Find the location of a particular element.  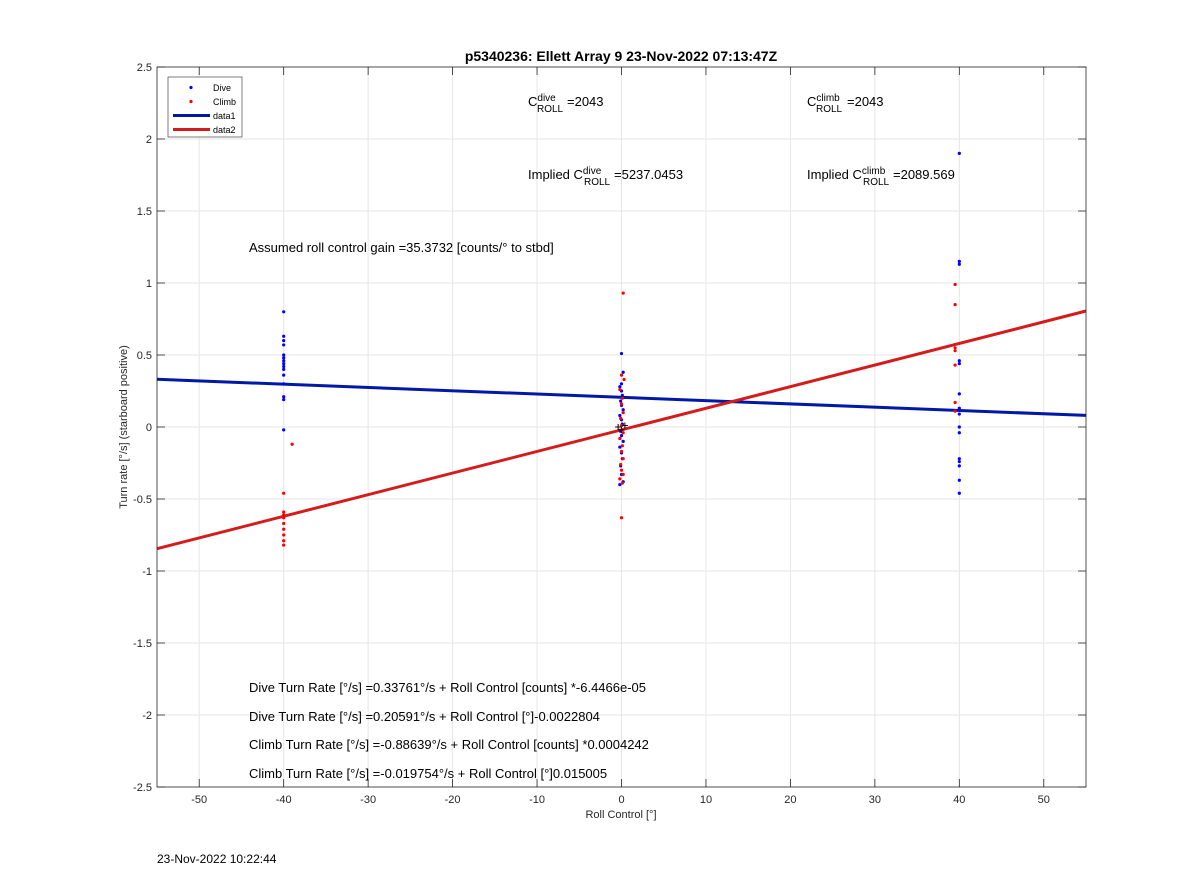

x-tick-label: 0 is located at coordinates (621, 800).